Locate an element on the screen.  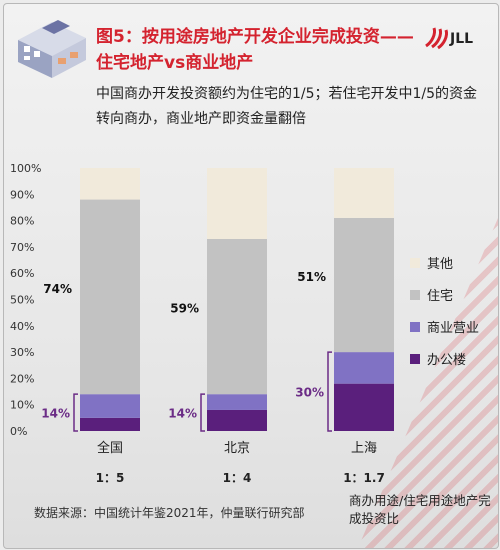
building-icon is located at coordinates (52, 49).